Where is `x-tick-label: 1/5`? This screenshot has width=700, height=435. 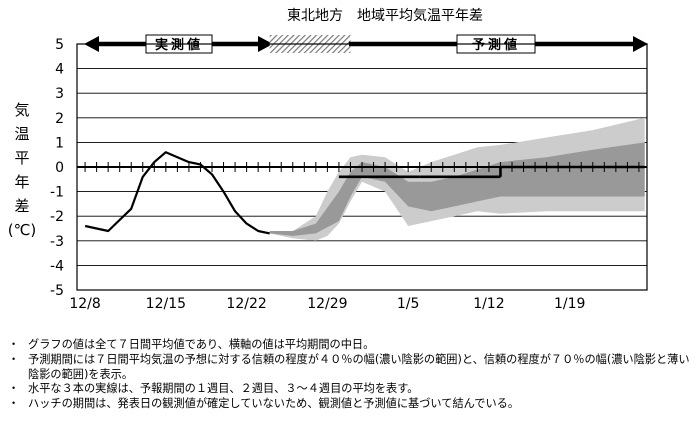 x-tick-label: 1/5 is located at coordinates (408, 304).